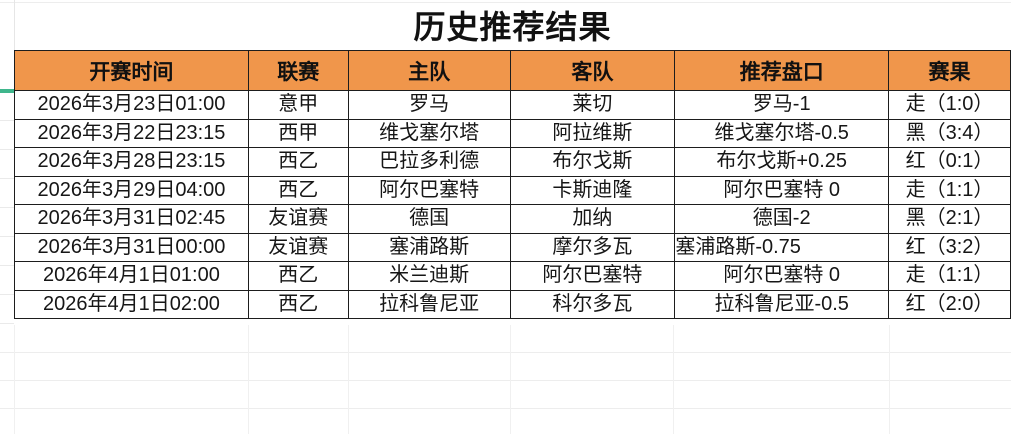 The width and height of the screenshot is (1011, 434). I want to click on column-a-row-gridlines, so click(7, 208).